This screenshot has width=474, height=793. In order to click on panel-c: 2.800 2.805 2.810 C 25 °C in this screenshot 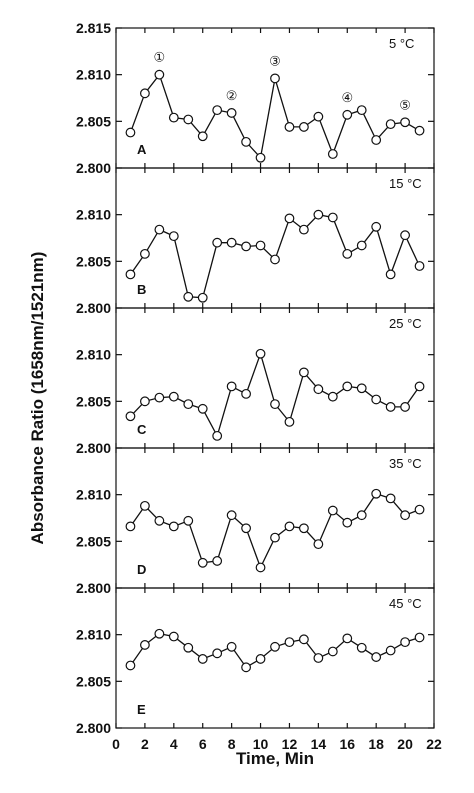, I will do `click(255, 381)`.